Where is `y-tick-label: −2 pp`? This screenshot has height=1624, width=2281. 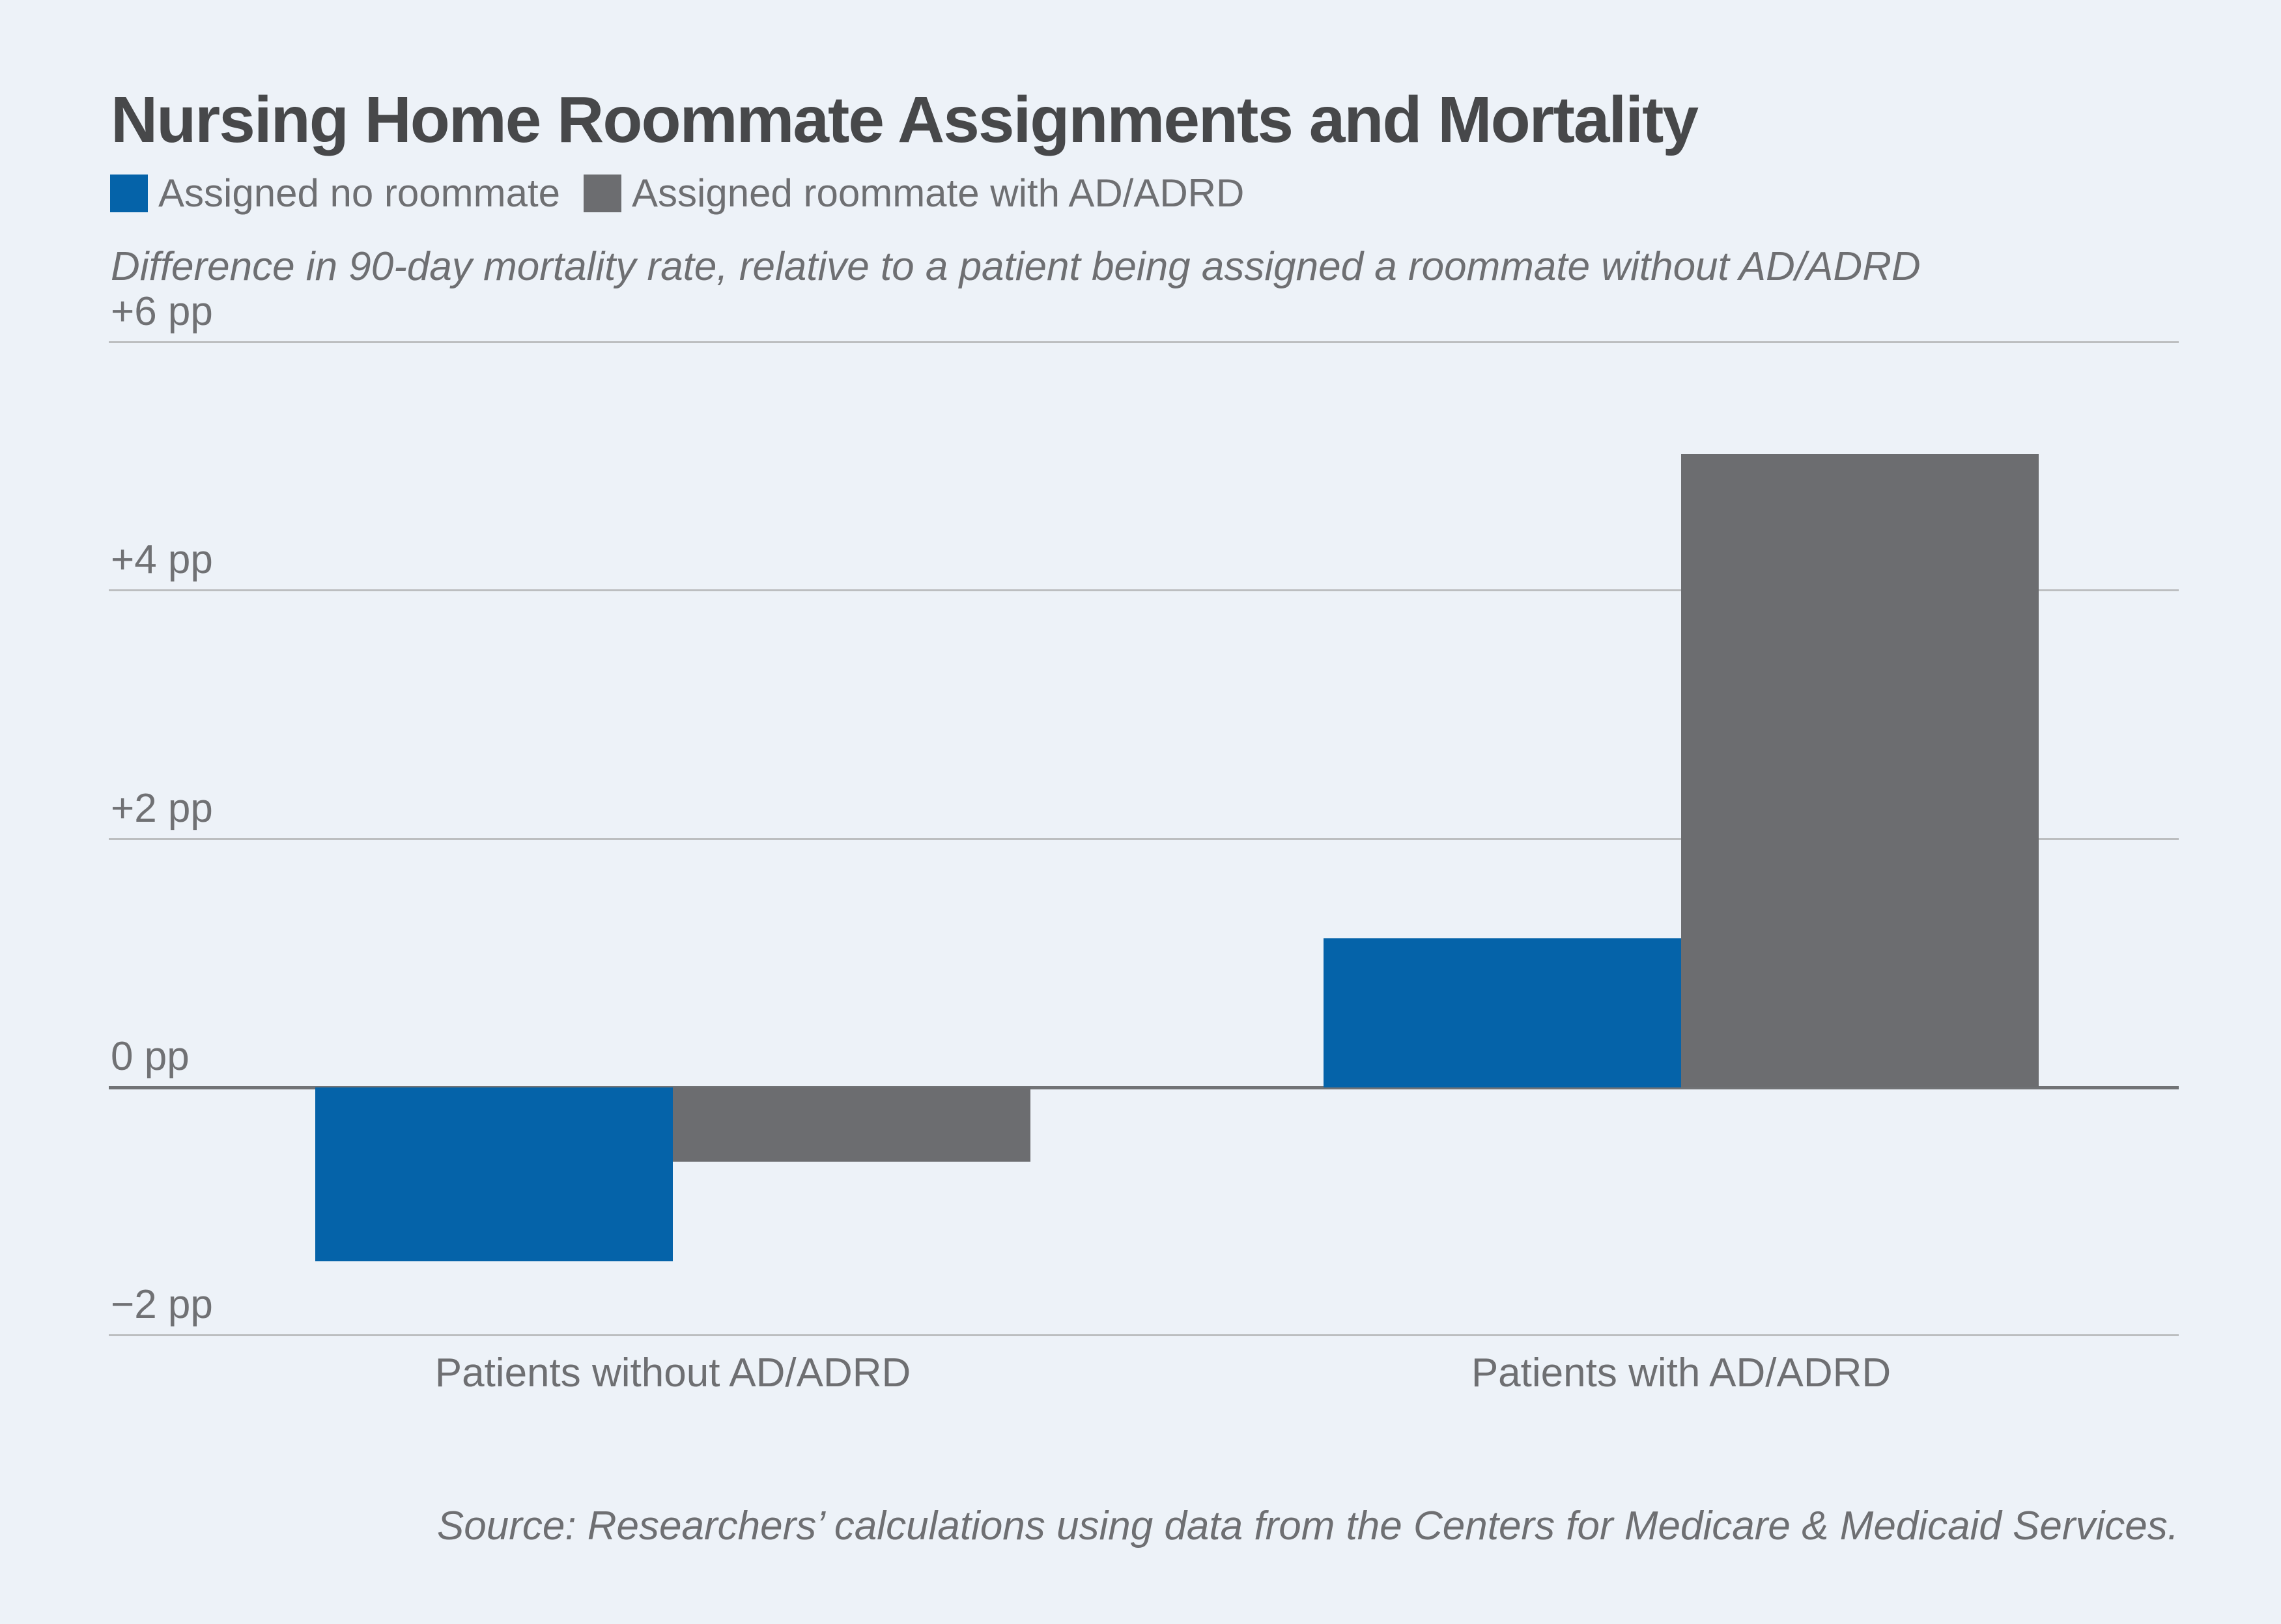
y-tick-label: −2 pp is located at coordinates (162, 1305).